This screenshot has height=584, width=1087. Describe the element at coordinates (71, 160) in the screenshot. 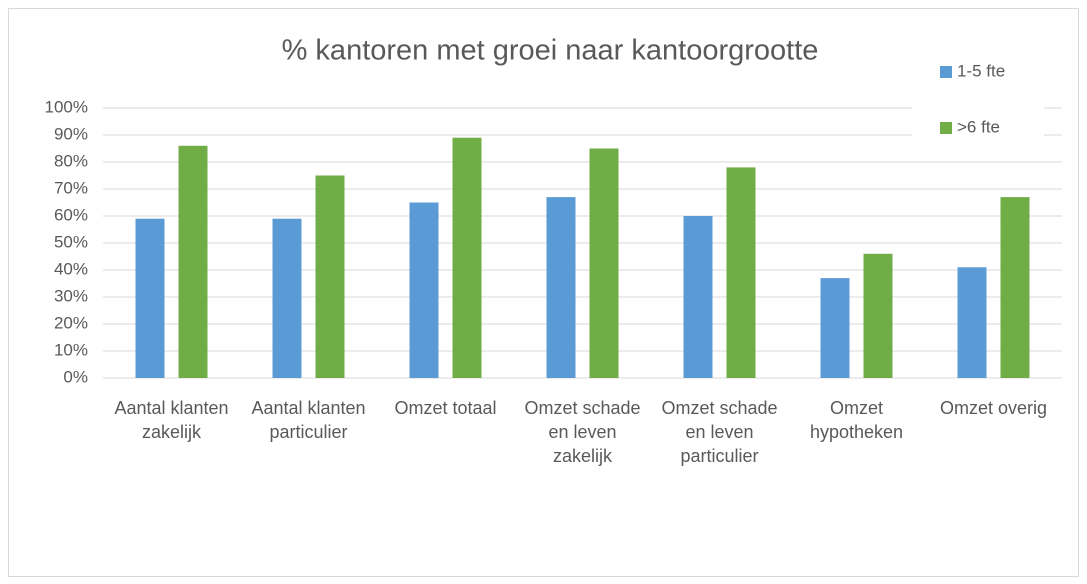

I see `y-tick-label: 80%` at that location.